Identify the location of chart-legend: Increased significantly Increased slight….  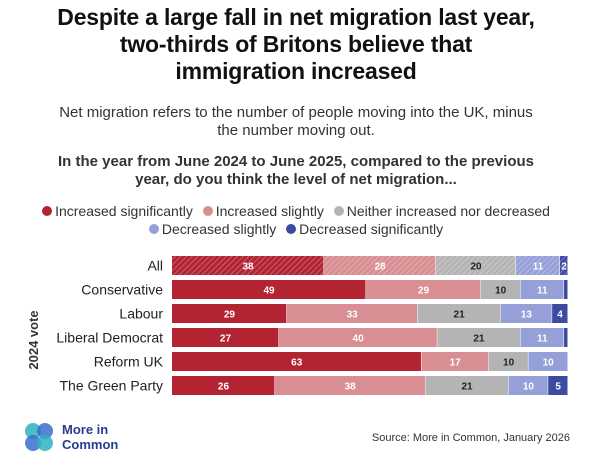
(296, 220).